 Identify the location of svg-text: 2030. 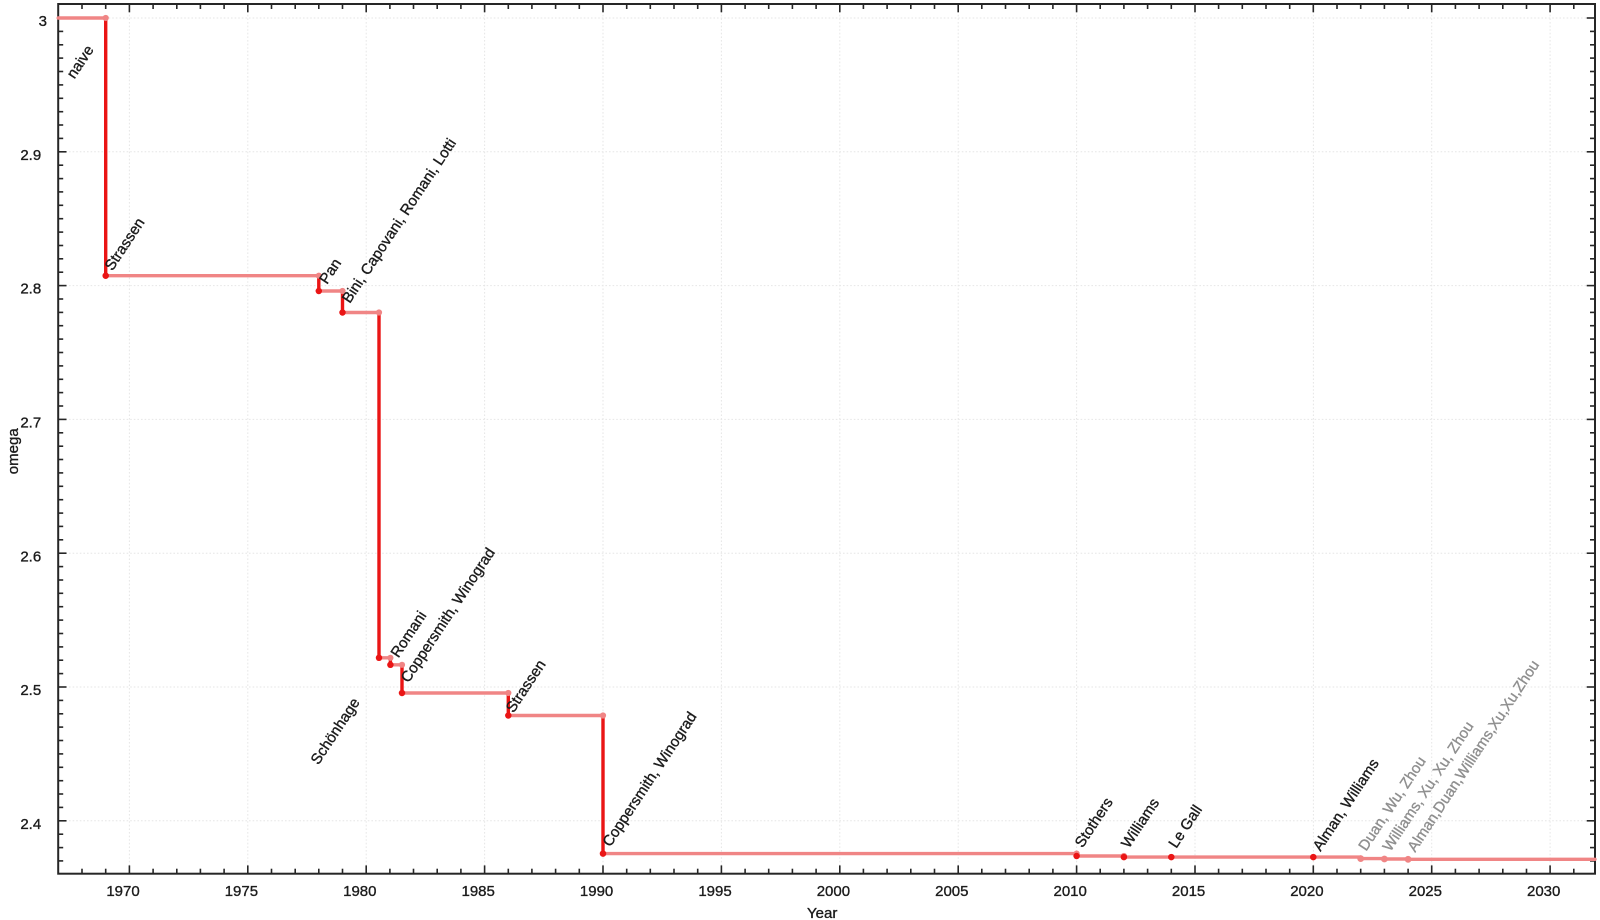
(1543, 891).